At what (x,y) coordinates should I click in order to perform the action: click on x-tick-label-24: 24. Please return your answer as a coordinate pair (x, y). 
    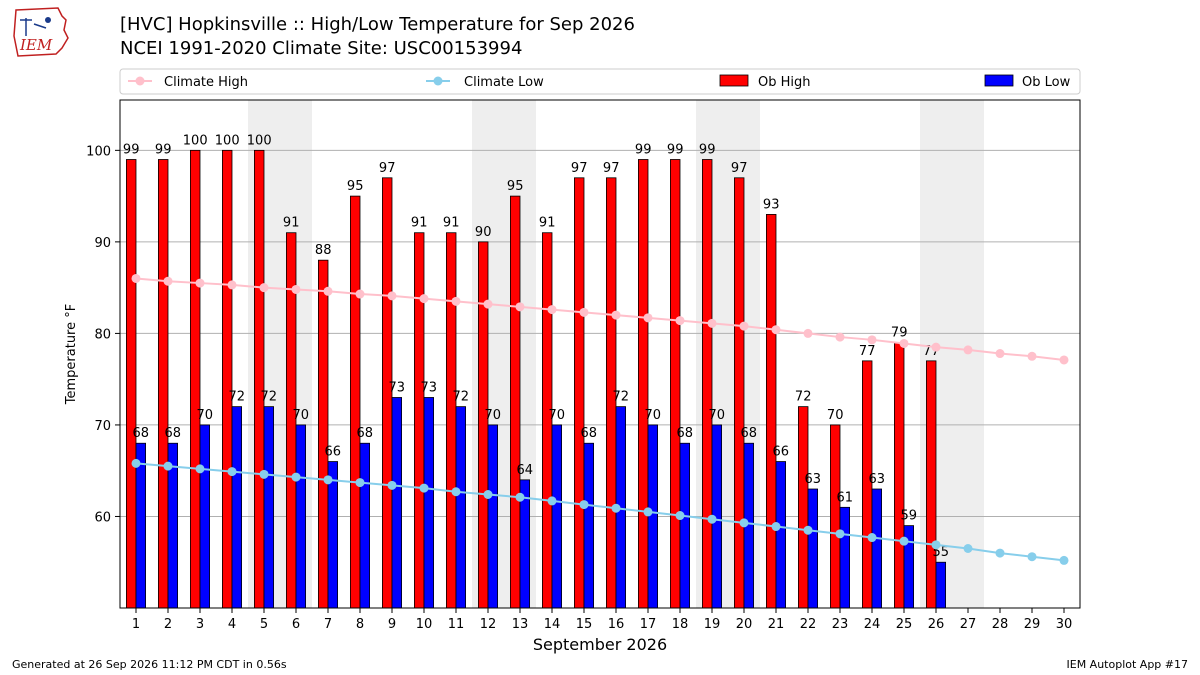
    Looking at the image, I should click on (872, 624).